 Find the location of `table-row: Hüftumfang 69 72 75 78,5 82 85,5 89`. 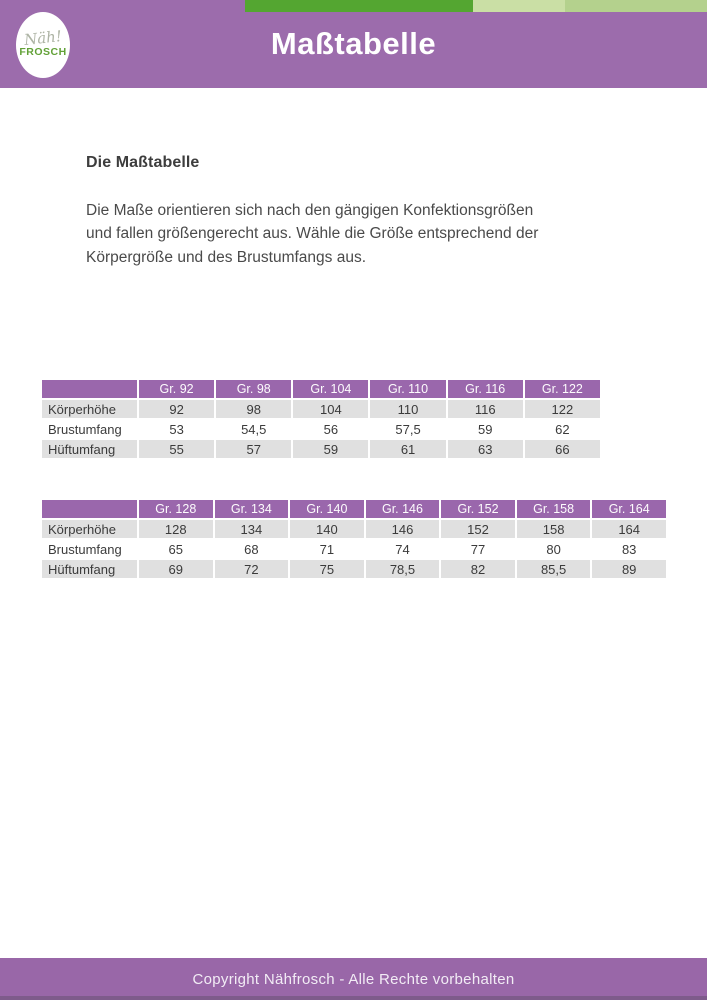

table-row: Hüftumfang 69 72 75 78,5 82 85,5 89 is located at coordinates (354, 569).